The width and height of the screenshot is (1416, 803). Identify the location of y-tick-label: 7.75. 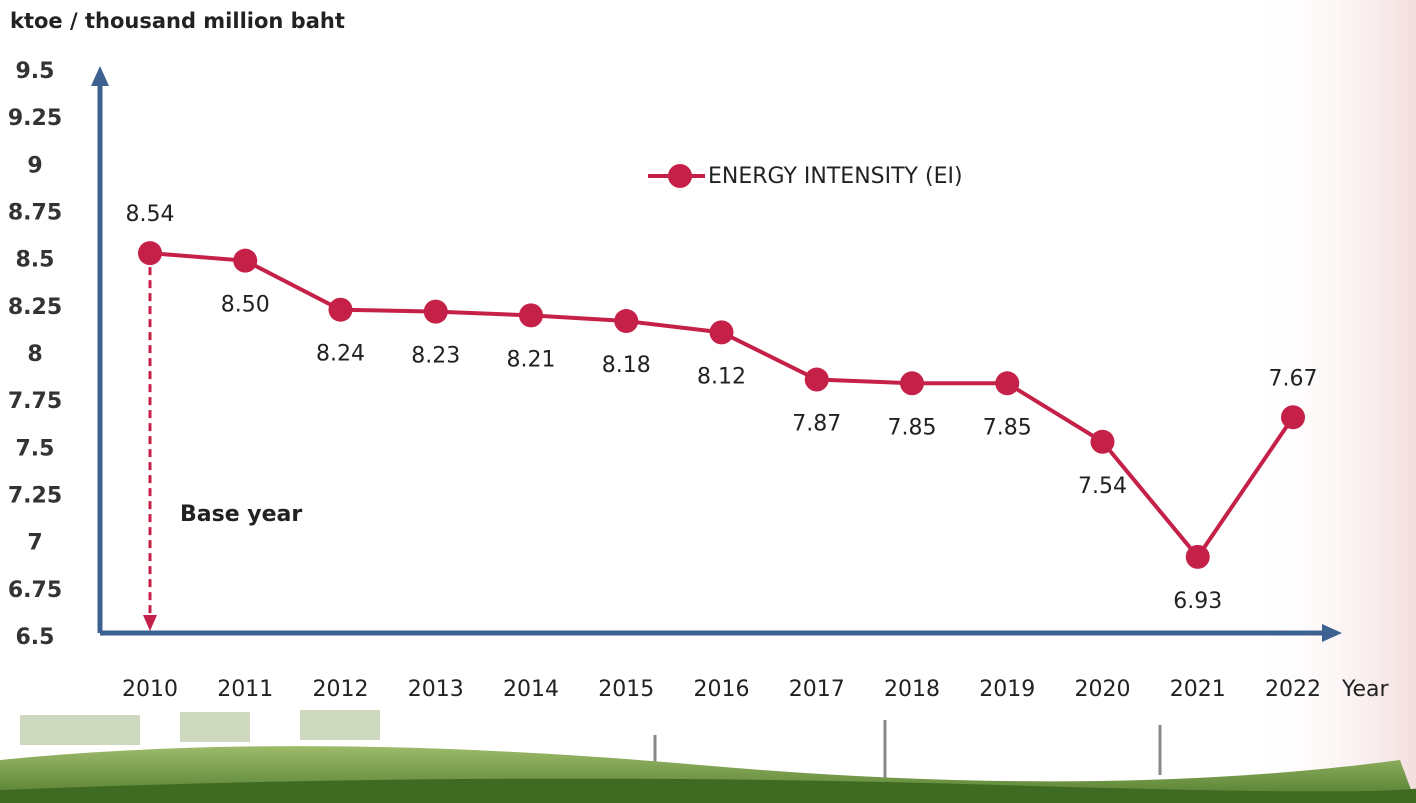
(35, 401).